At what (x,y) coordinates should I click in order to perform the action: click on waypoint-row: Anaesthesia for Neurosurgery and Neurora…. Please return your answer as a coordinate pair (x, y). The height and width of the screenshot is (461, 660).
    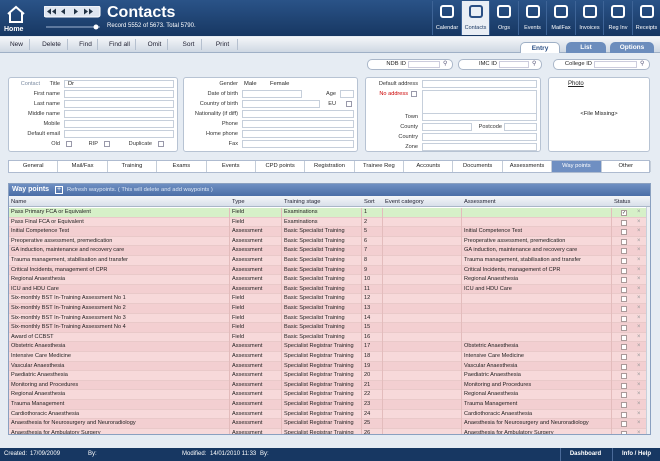
    Looking at the image, I should click on (327, 424).